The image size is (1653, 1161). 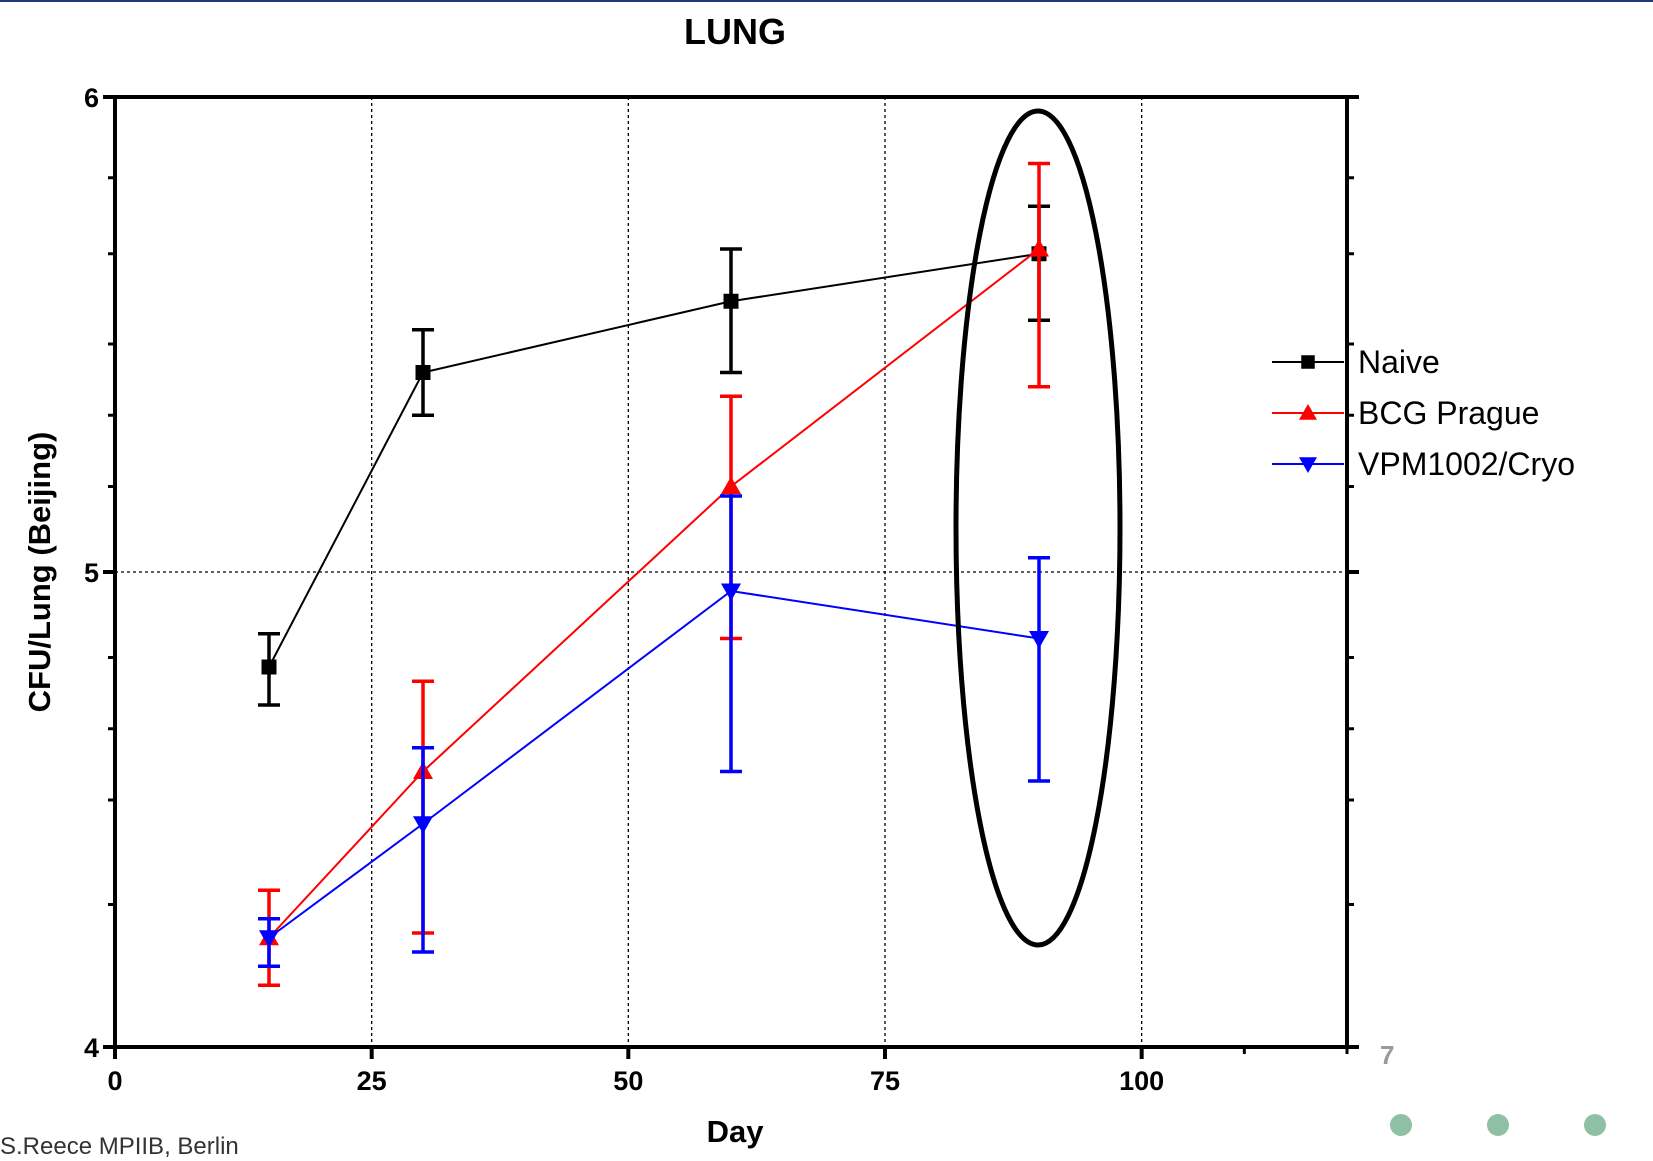 What do you see at coordinates (372, 1081) in the screenshot?
I see `x-tick-label: 25` at bounding box center [372, 1081].